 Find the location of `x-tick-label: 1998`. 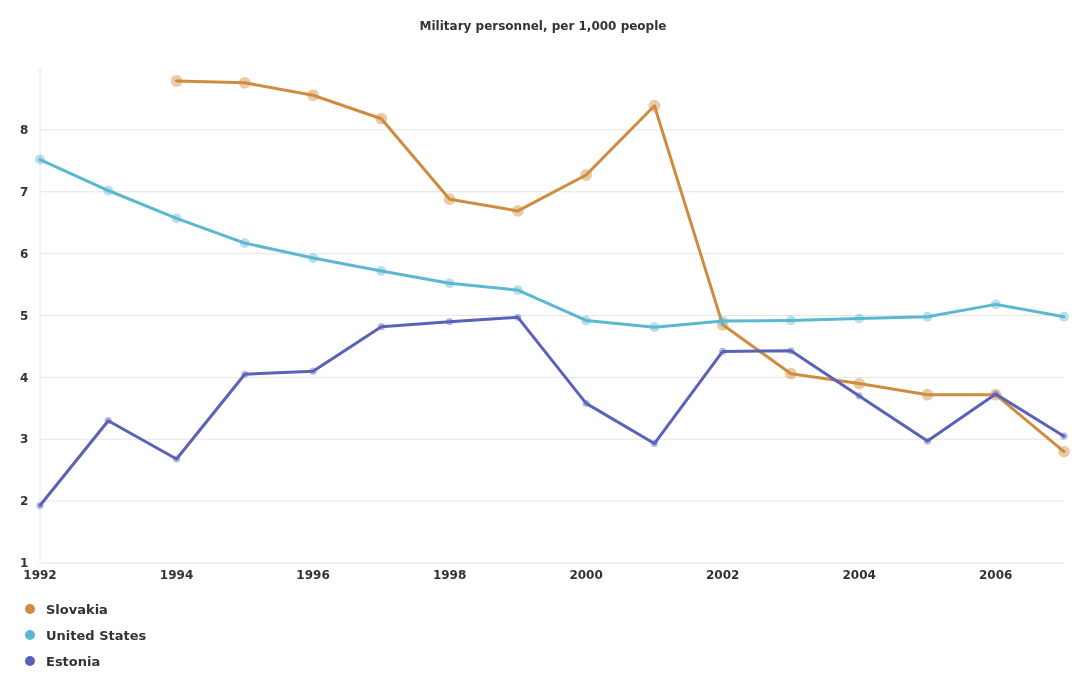

x-tick-label: 1998 is located at coordinates (449, 575).